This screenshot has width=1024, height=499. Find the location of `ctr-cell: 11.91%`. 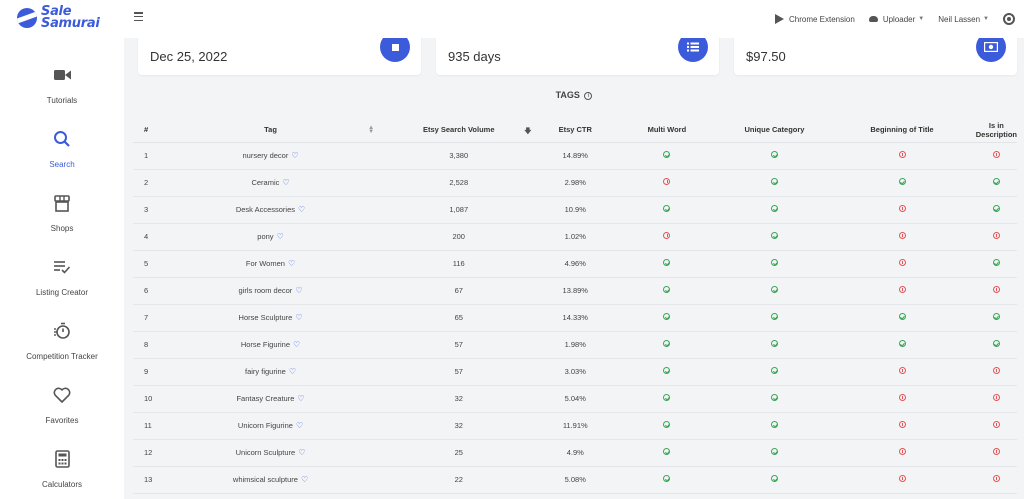

ctr-cell: 11.91% is located at coordinates (575, 426).